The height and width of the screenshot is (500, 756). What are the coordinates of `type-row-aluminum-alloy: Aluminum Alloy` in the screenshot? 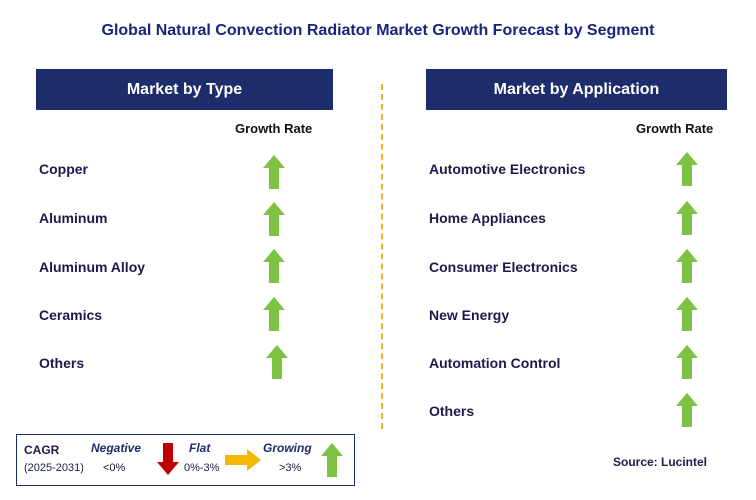 It's located at (92, 267).